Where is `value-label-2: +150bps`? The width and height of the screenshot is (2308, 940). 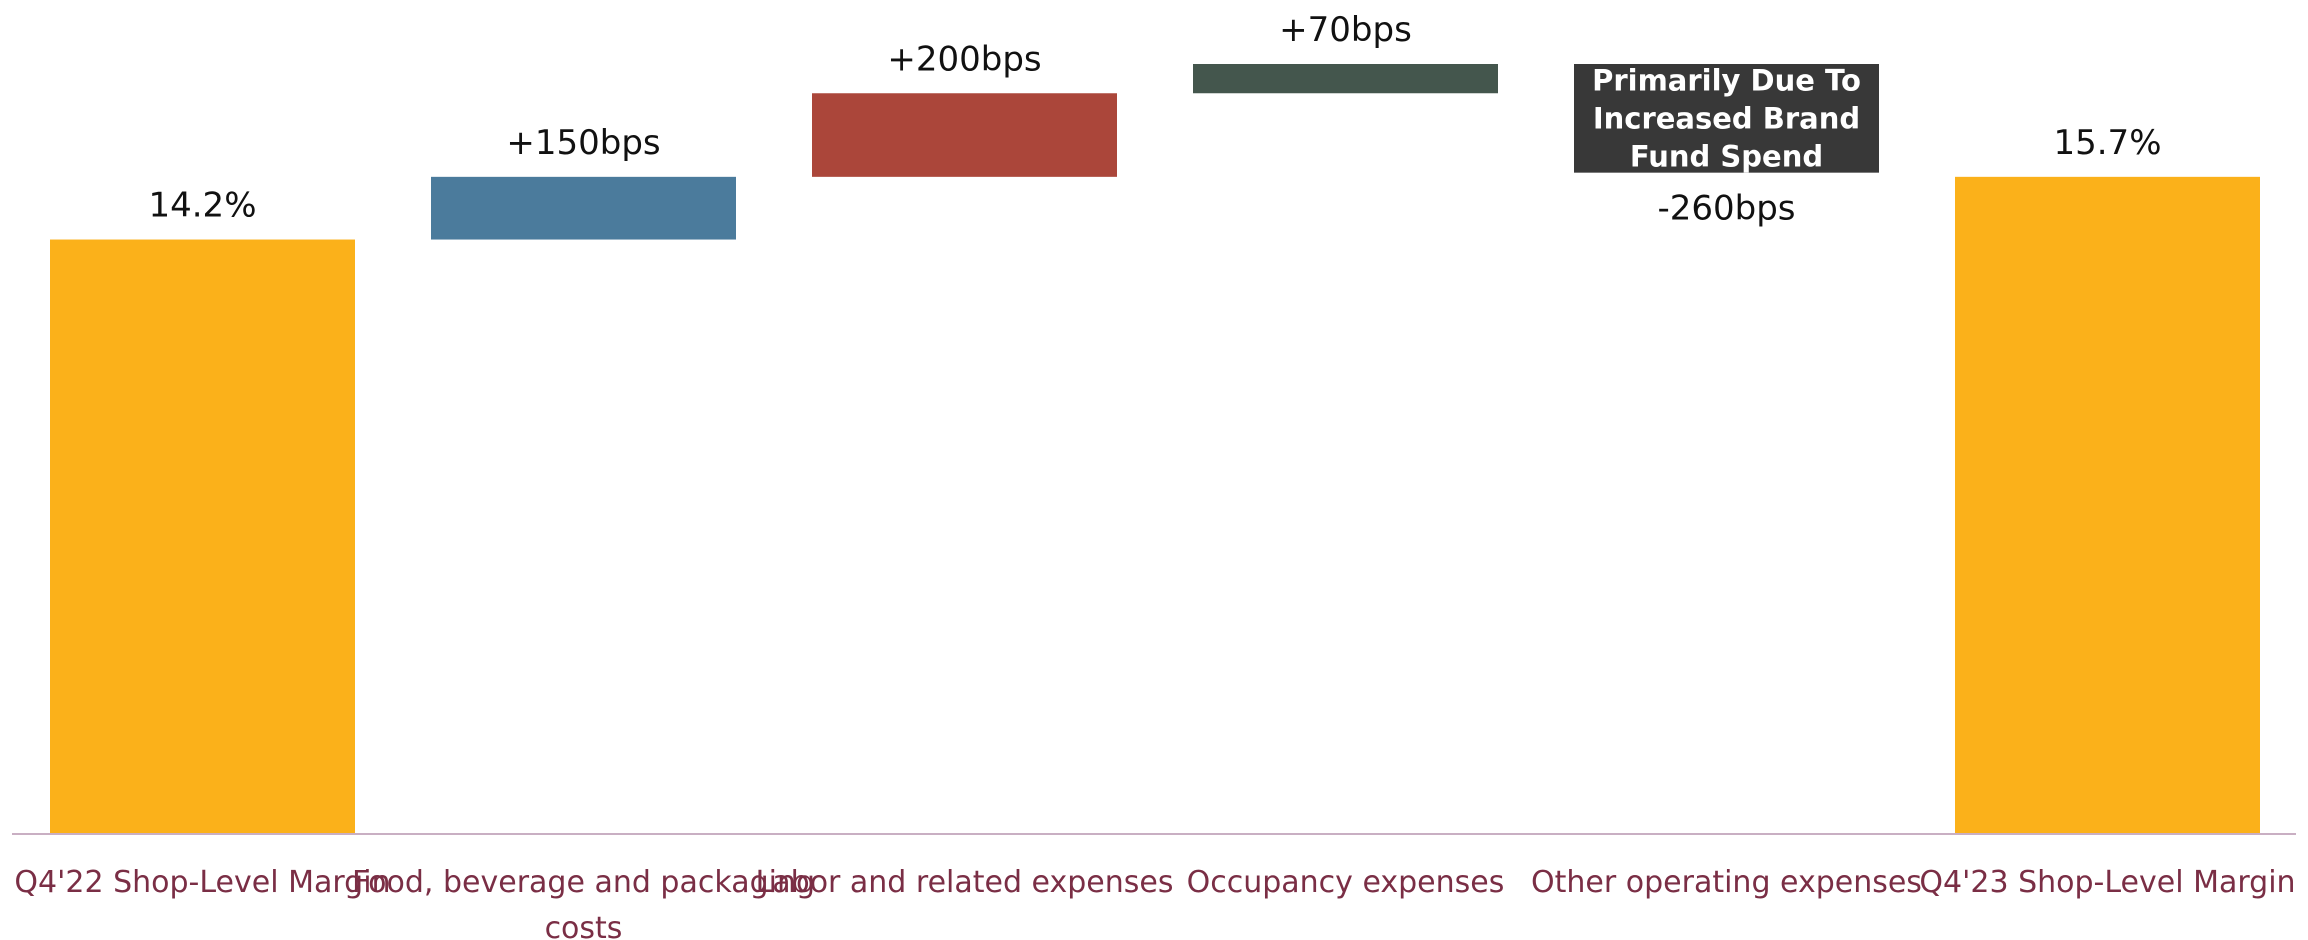 value-label-2: +150bps is located at coordinates (583, 143).